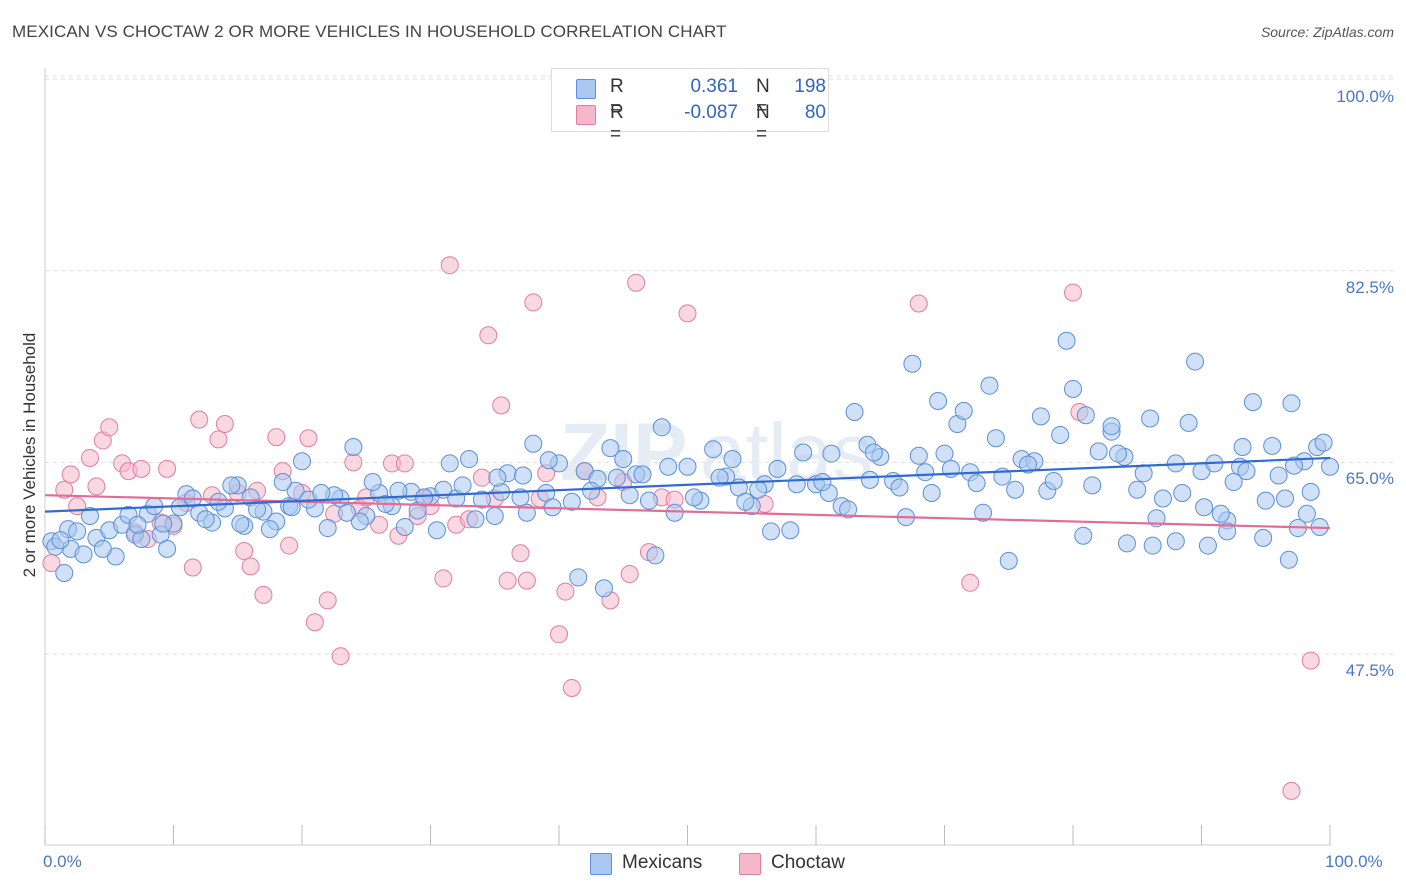 This screenshot has height=892, width=1406. What do you see at coordinates (687, 512) in the screenshot?
I see `choctaw-trend-line` at bounding box center [687, 512].